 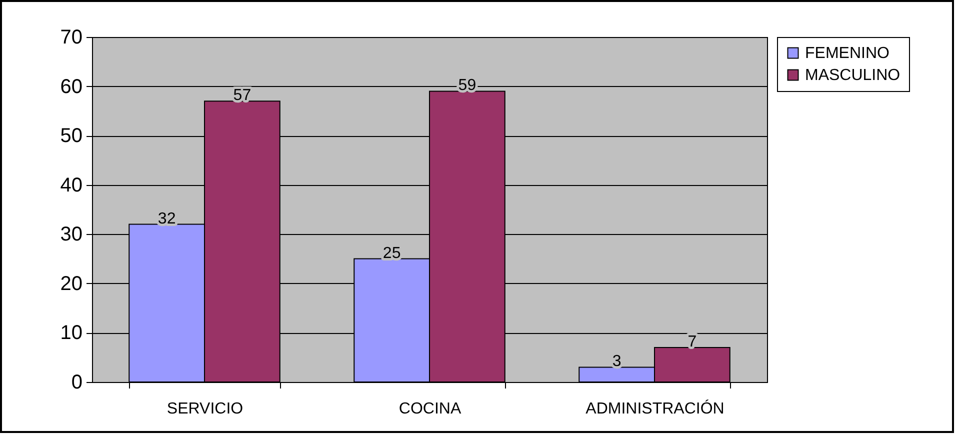 I want to click on y-tick-label: 30, so click(x=71, y=235).